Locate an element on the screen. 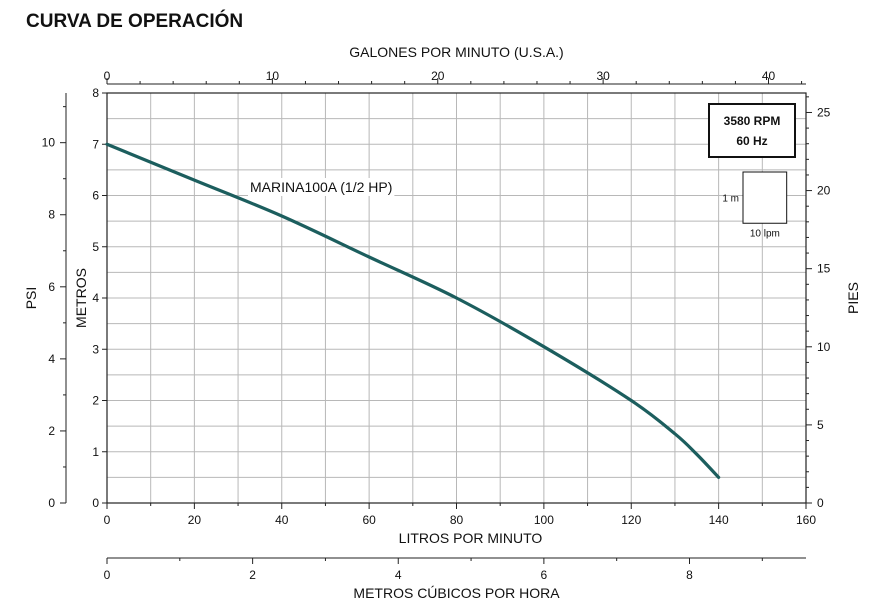 Image resolution: width=876 pixels, height=611 pixels. right-tick-label: 5 is located at coordinates (820, 425).